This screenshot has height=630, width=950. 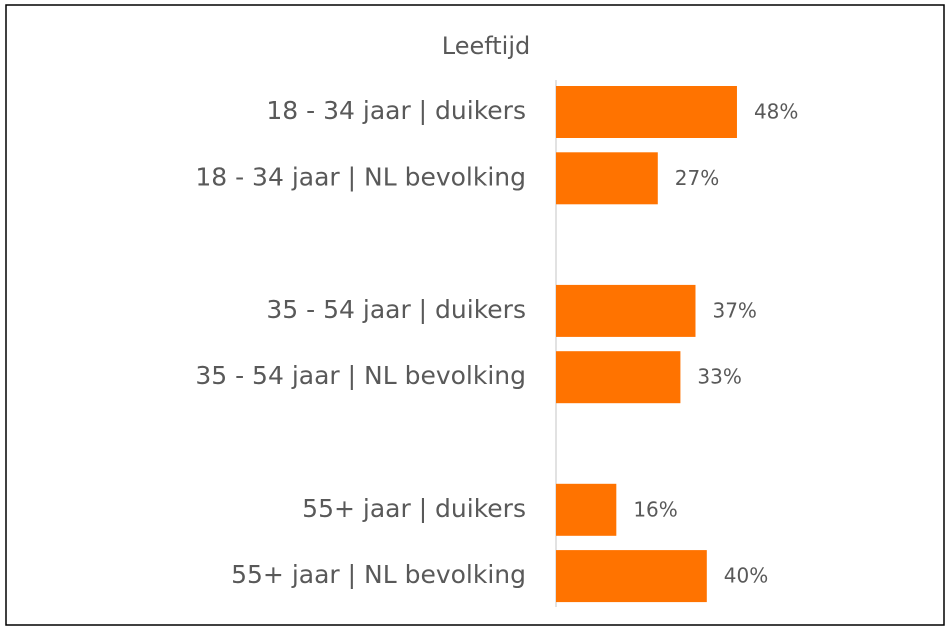 What do you see at coordinates (746, 576) in the screenshot?
I see `value-label: 40%` at bounding box center [746, 576].